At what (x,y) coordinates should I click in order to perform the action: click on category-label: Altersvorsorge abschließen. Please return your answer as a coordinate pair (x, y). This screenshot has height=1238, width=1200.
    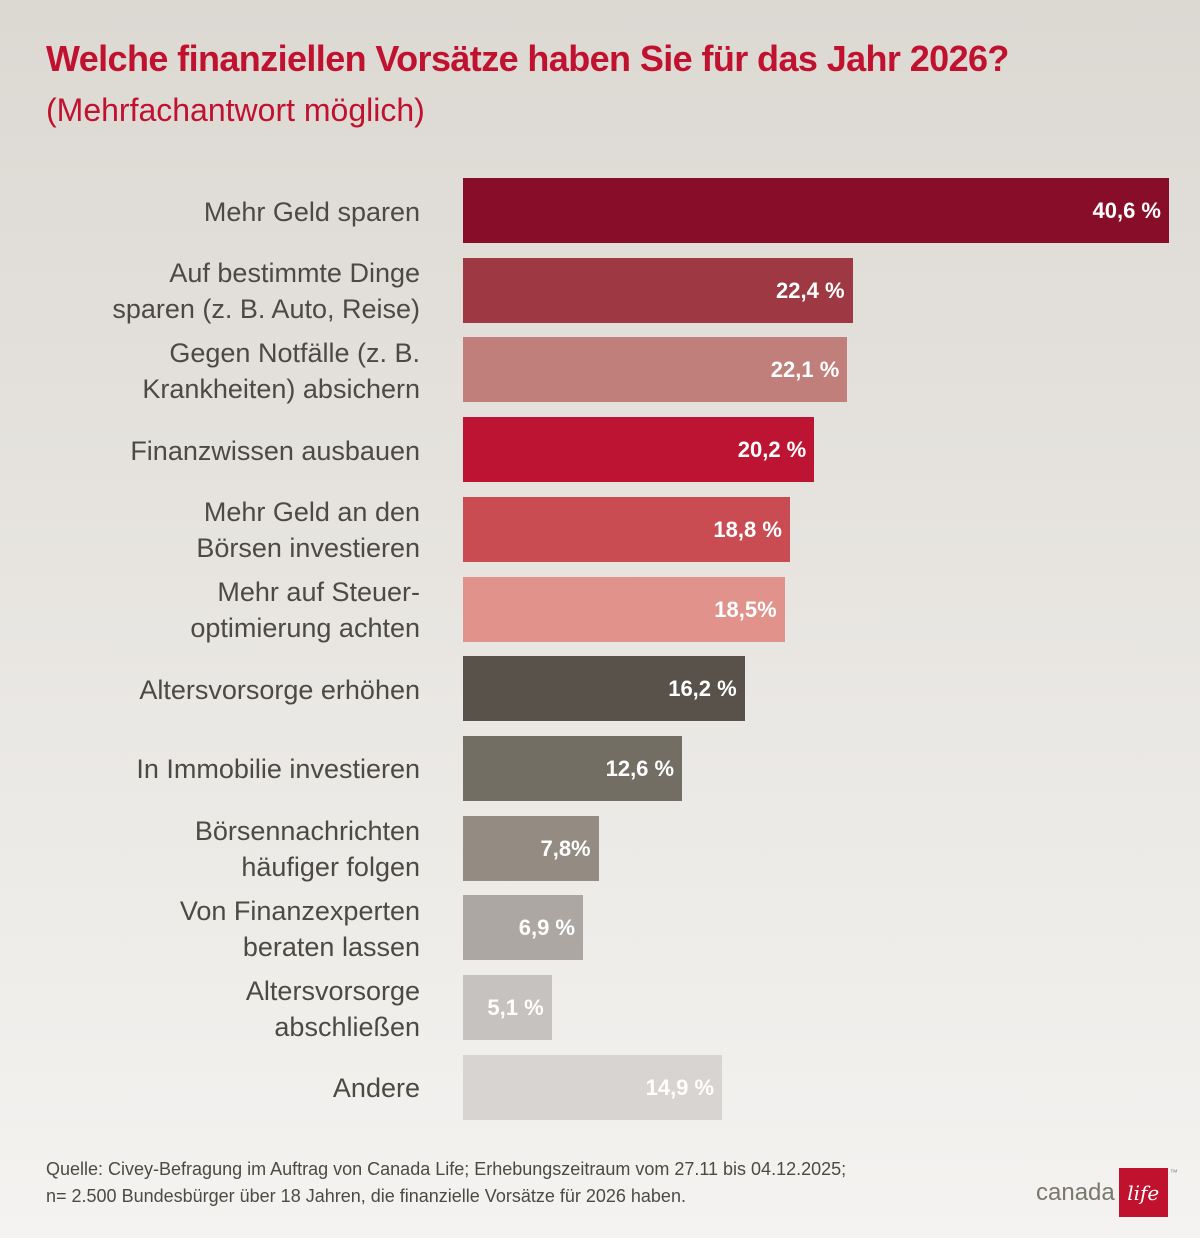
    Looking at the image, I should click on (332, 1008).